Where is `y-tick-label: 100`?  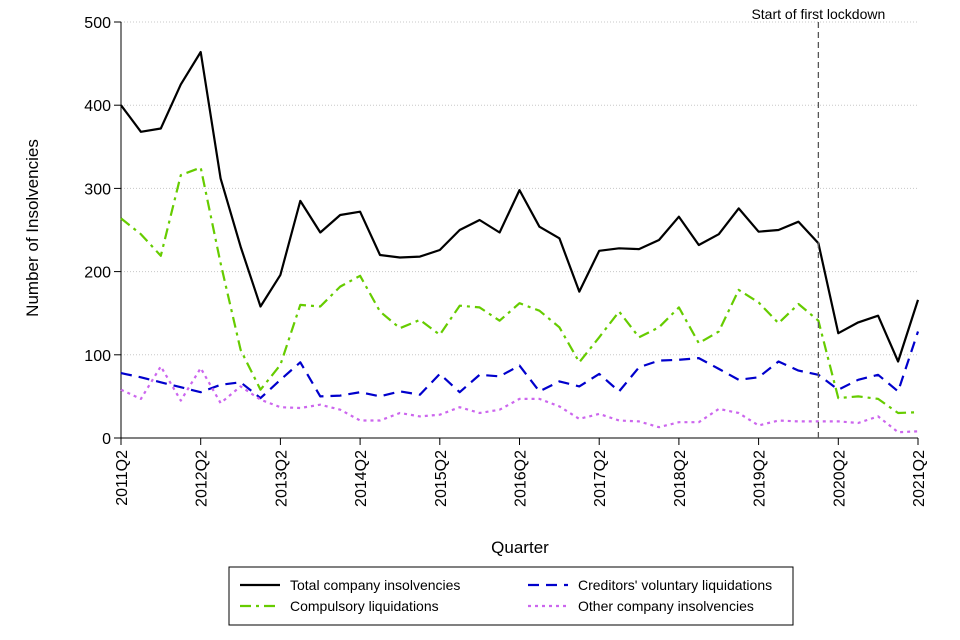
y-tick-label: 100 is located at coordinates (97, 356).